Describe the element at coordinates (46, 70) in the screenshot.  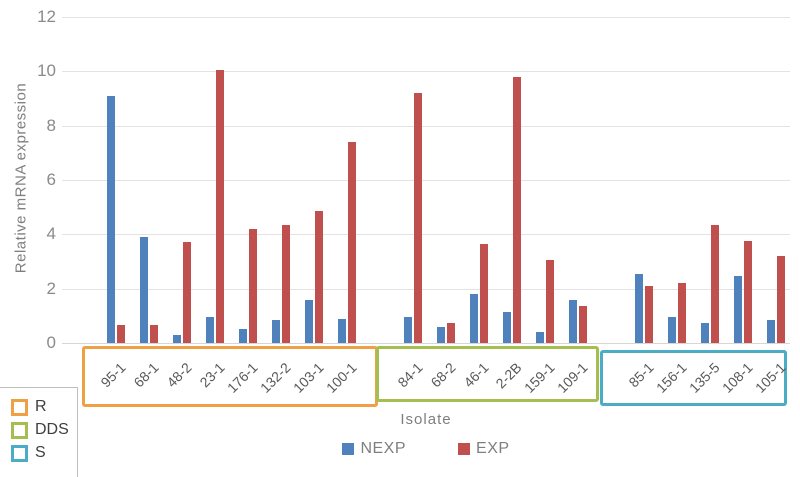
I see `y-tick-label: 10` at that location.